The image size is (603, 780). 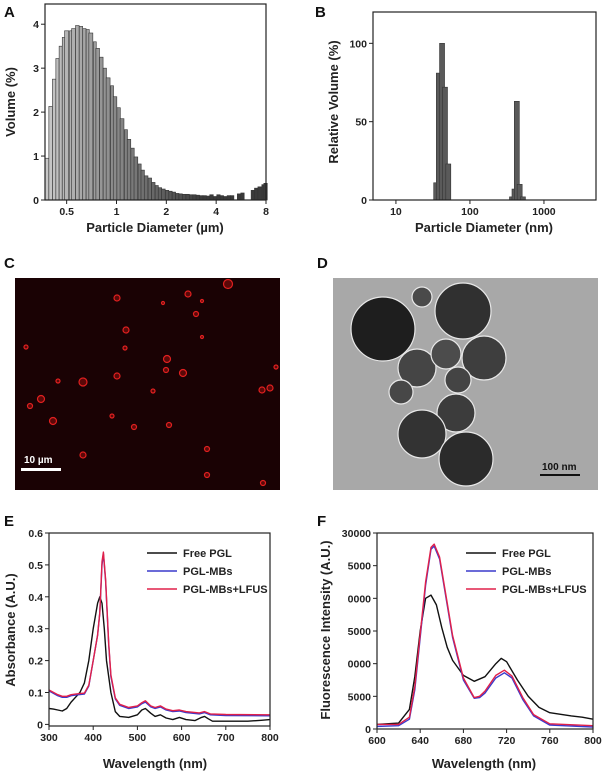 I want to click on series-line-free-pgl, so click(x=485, y=660).